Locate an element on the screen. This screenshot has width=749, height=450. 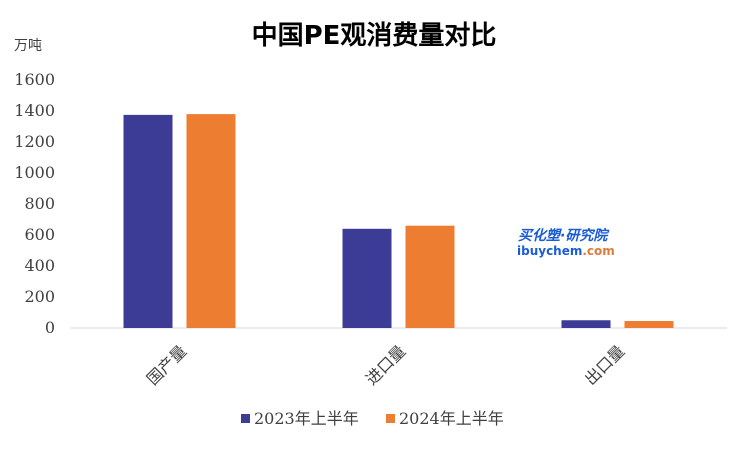
watermark-logo: 买化塑·研究院 ibuychem.com is located at coordinates (566, 242).